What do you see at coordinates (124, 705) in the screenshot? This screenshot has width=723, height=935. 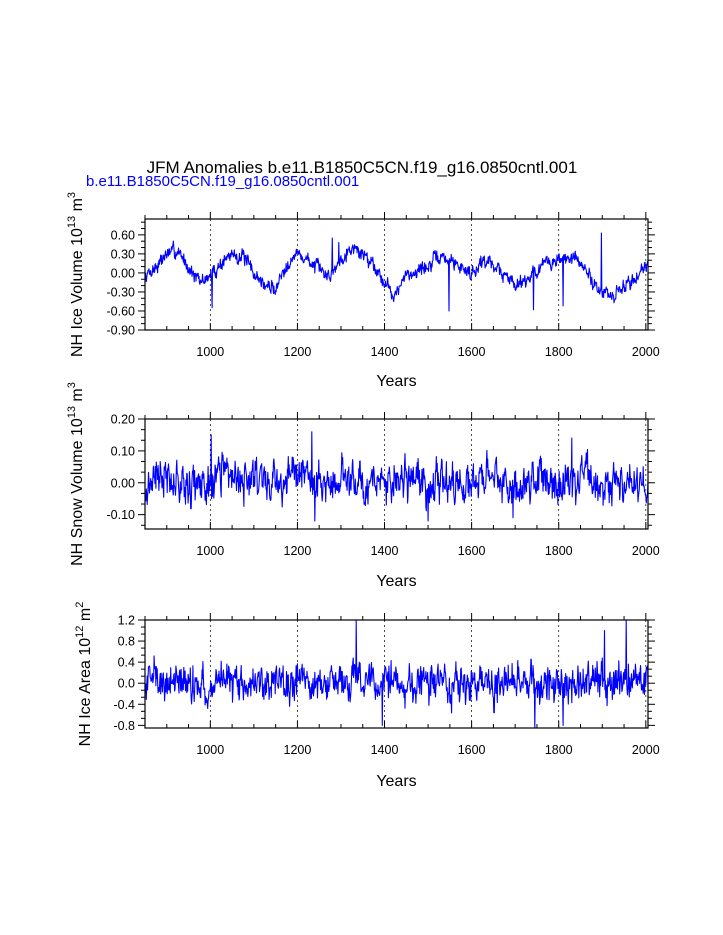 I see `y-tick-label-1: -0.4` at bounding box center [124, 705].